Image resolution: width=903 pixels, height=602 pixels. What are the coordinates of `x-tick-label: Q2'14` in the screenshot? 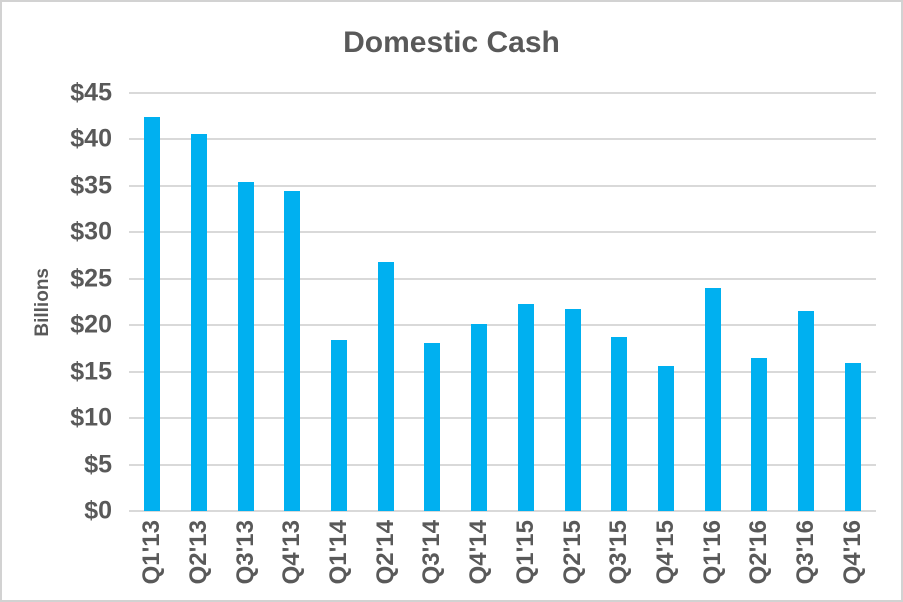 It's located at (385, 552).